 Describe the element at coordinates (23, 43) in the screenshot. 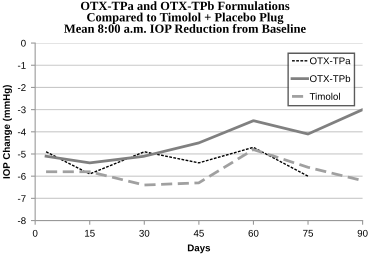

I see `y-tick-label: 0` at that location.